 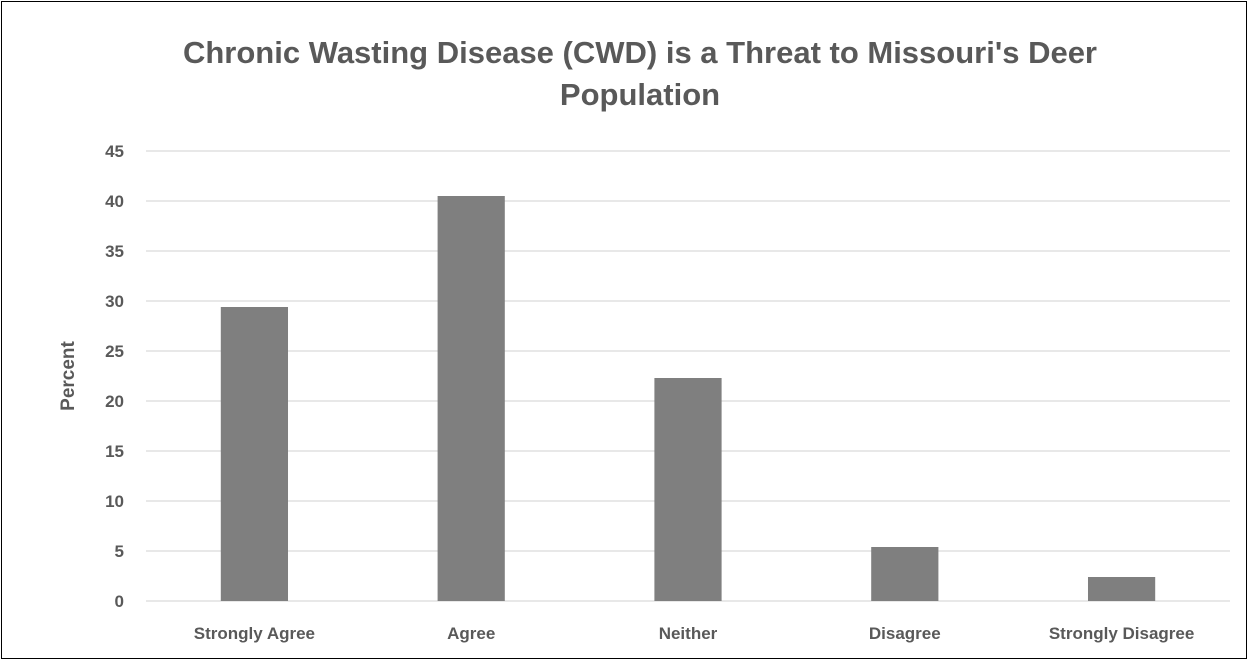 I want to click on x-tick-label: Strongly Disagree, so click(x=1122, y=633).